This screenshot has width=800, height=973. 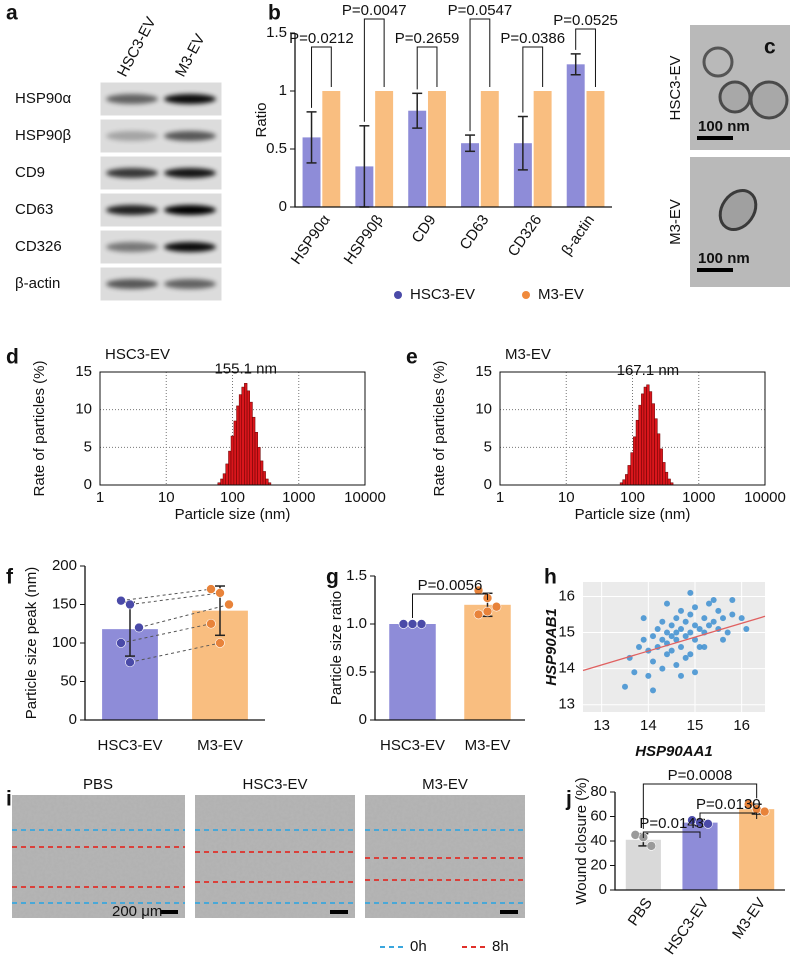 What do you see at coordinates (585, 20) in the screenshot?
I see `p-value: P=0.0525` at bounding box center [585, 20].